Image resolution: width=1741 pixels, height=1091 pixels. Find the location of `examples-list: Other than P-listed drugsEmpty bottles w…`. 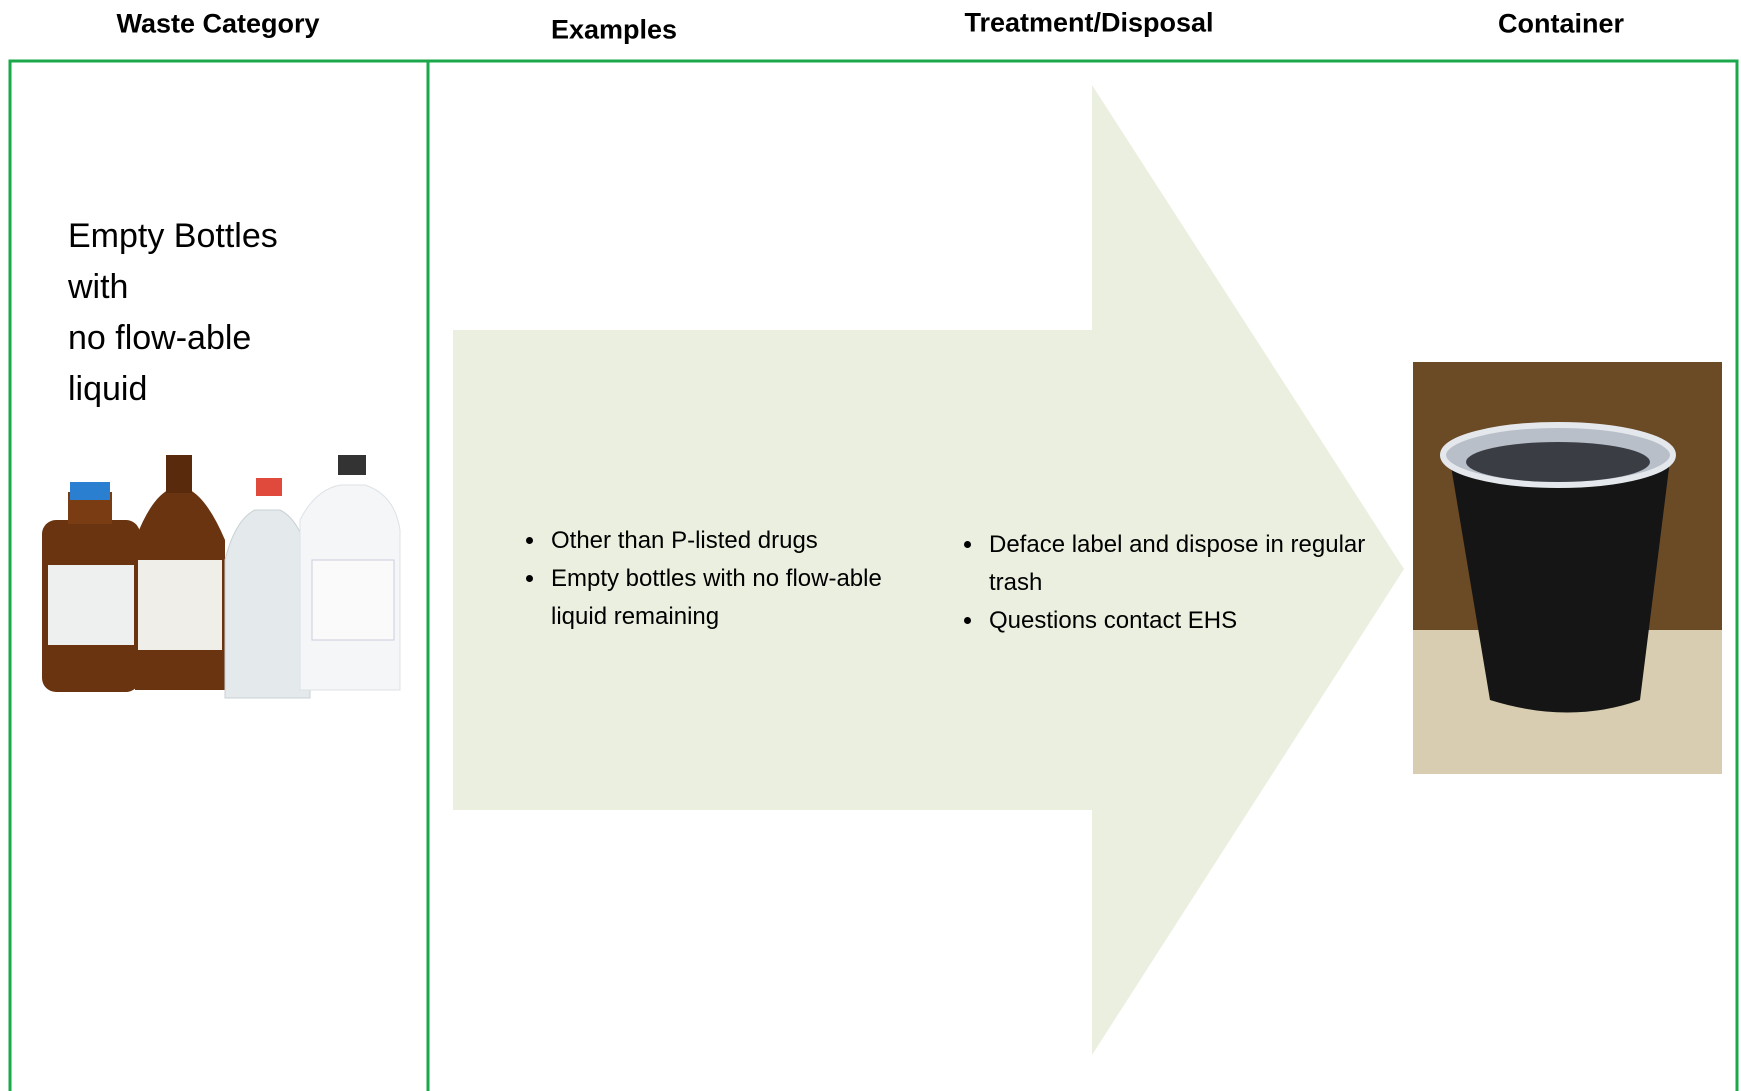

examples-list: Other than P-listed drugsEmpty bottles w… is located at coordinates (723, 579).